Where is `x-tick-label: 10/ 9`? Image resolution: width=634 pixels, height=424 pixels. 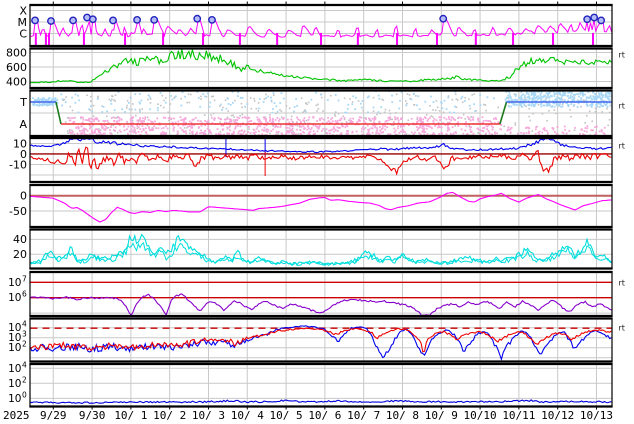 x-tick-label: 10/ 9 is located at coordinates (441, 415).